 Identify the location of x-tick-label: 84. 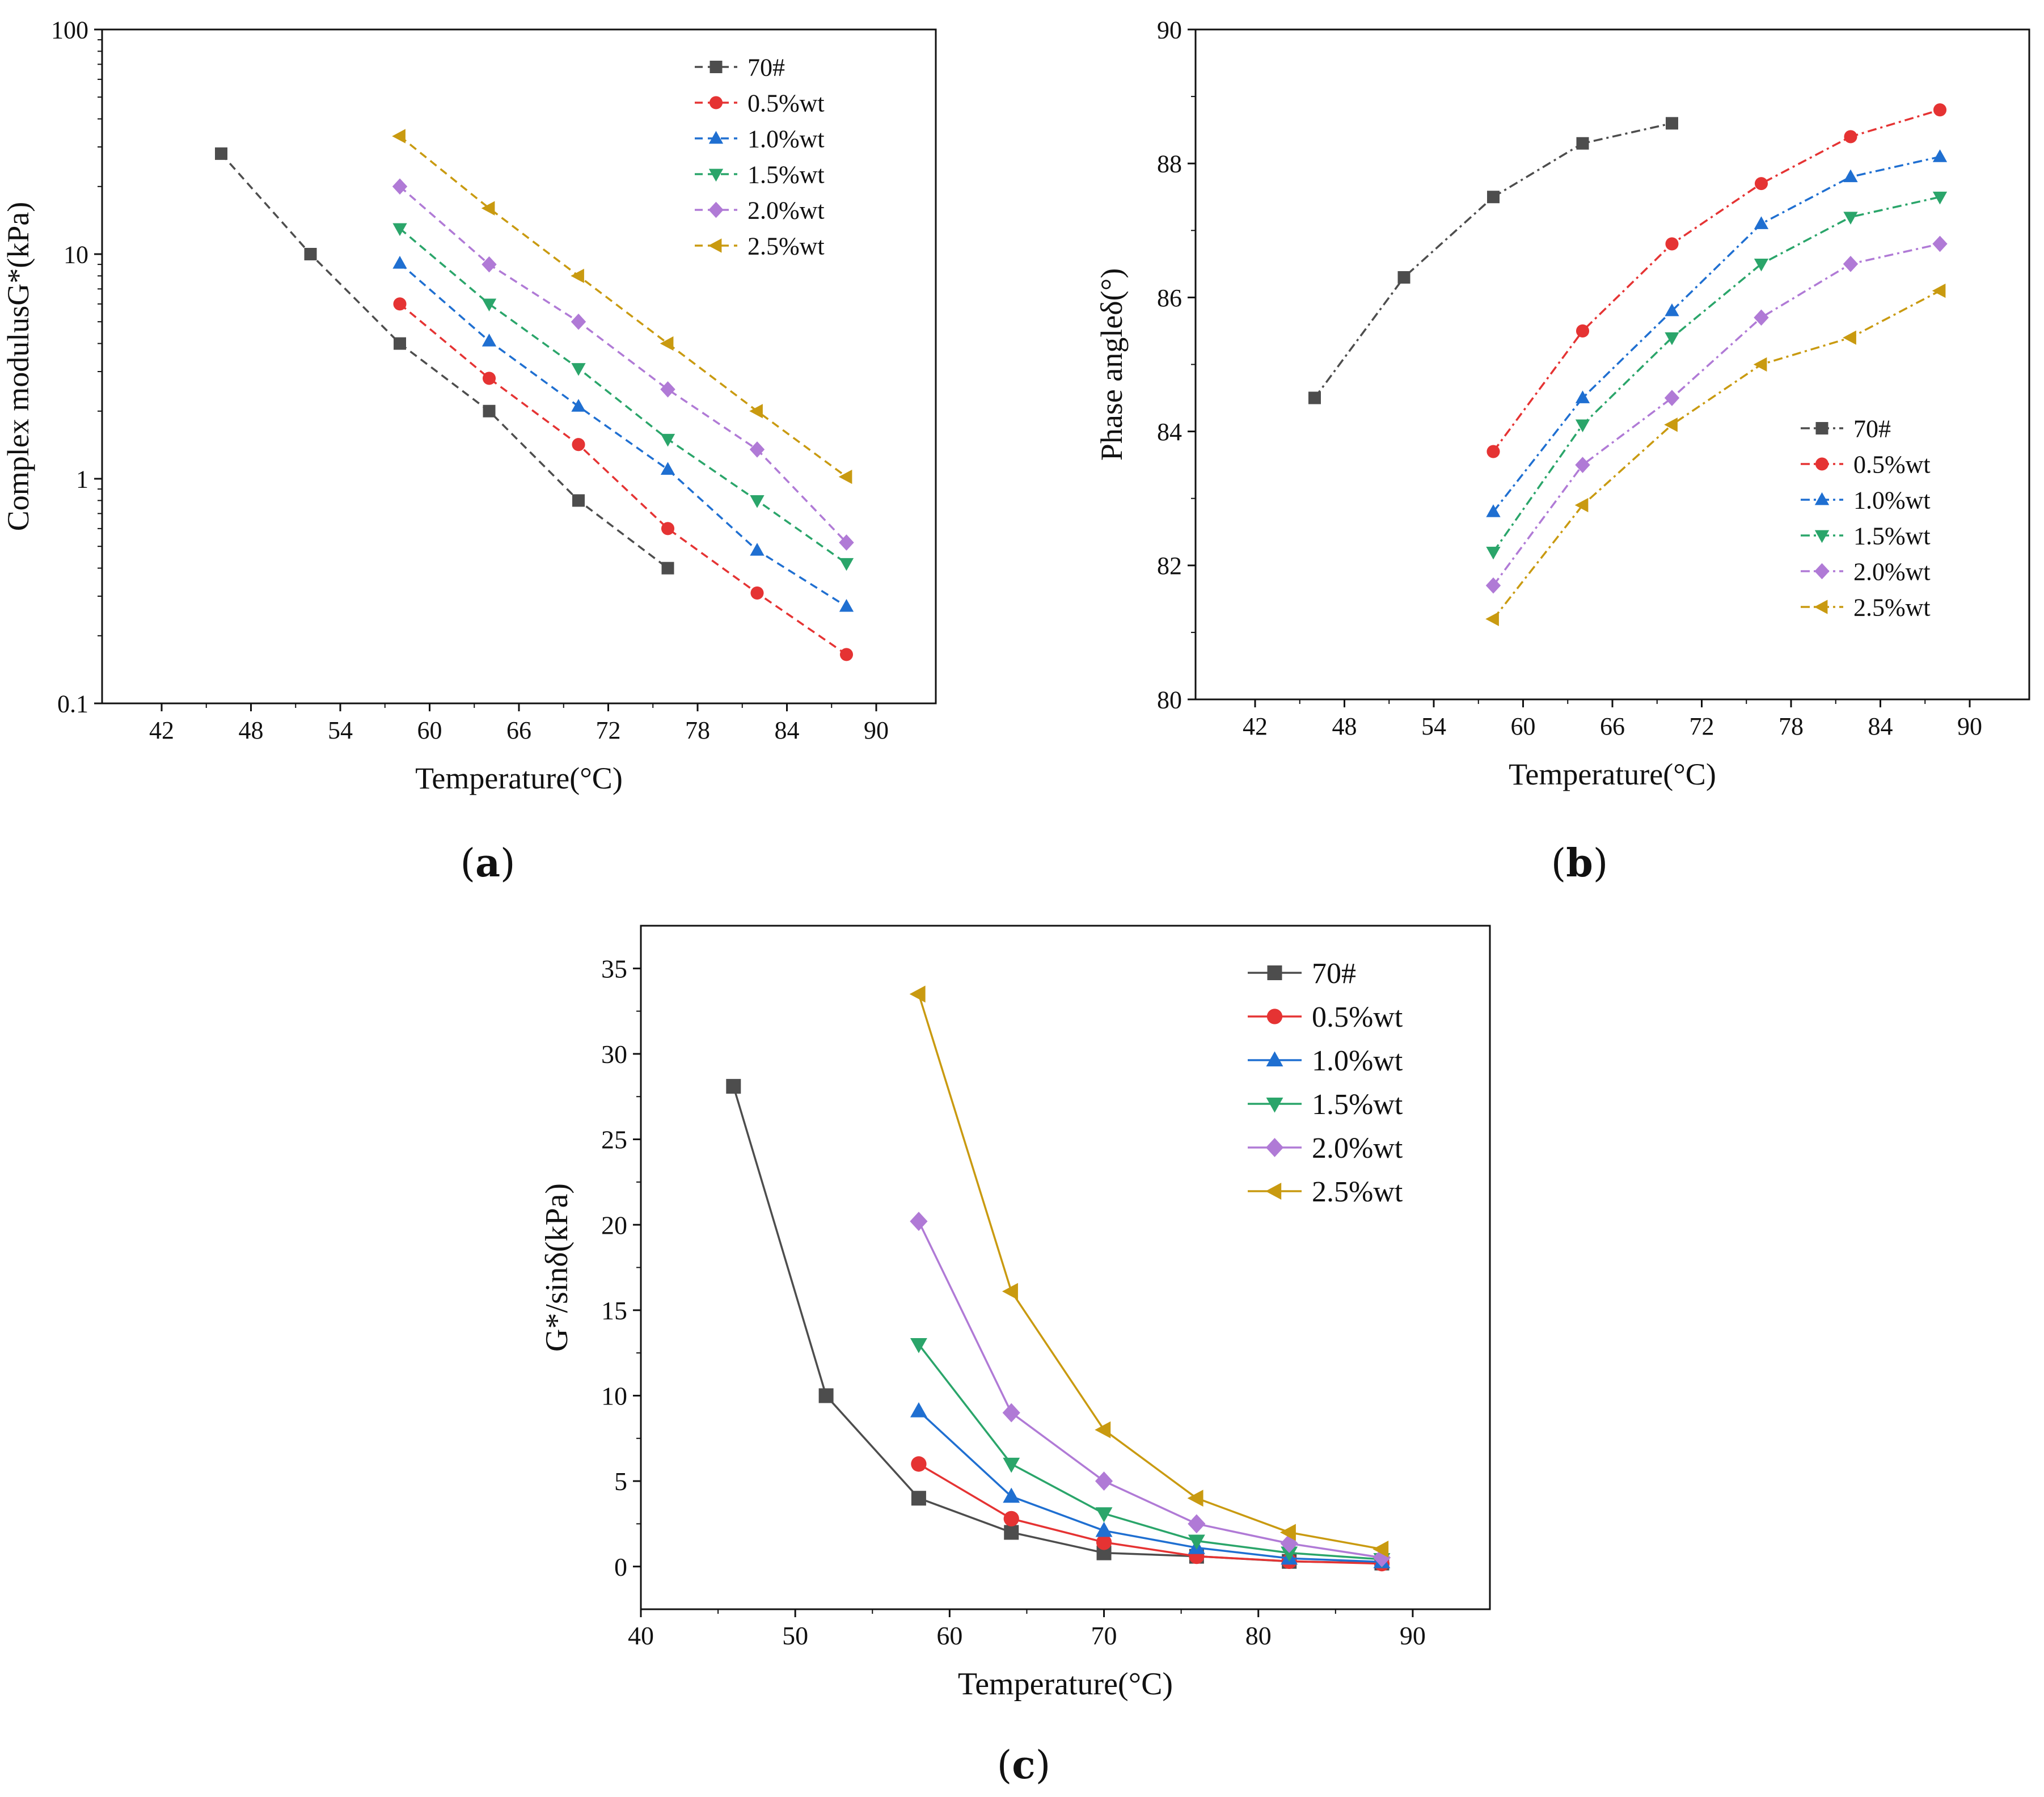
(1880, 726).